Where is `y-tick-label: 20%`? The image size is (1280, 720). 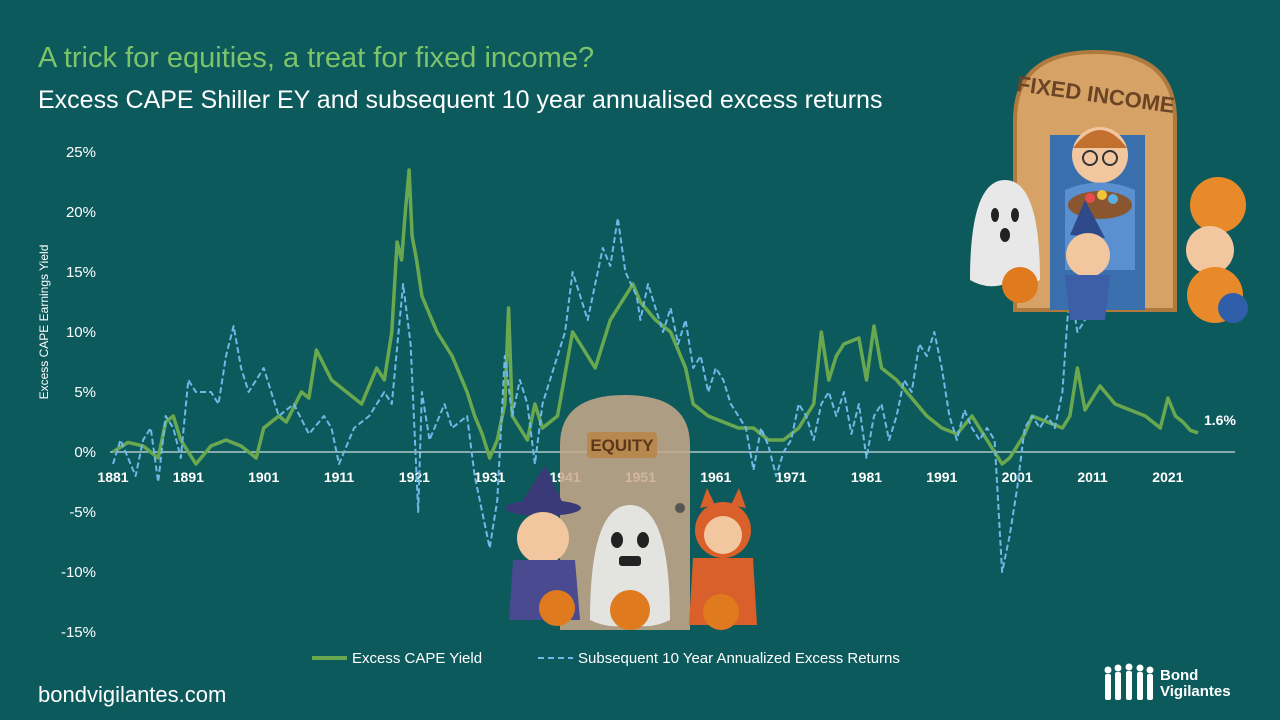
y-tick-label: 20% is located at coordinates (81, 212).